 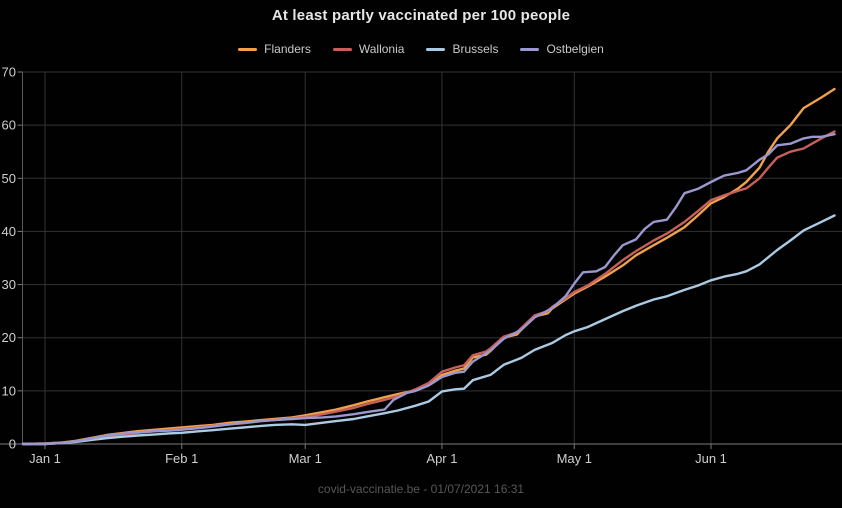 I want to click on legend-item-ostbelgien: Ostbelgien, so click(x=562, y=49).